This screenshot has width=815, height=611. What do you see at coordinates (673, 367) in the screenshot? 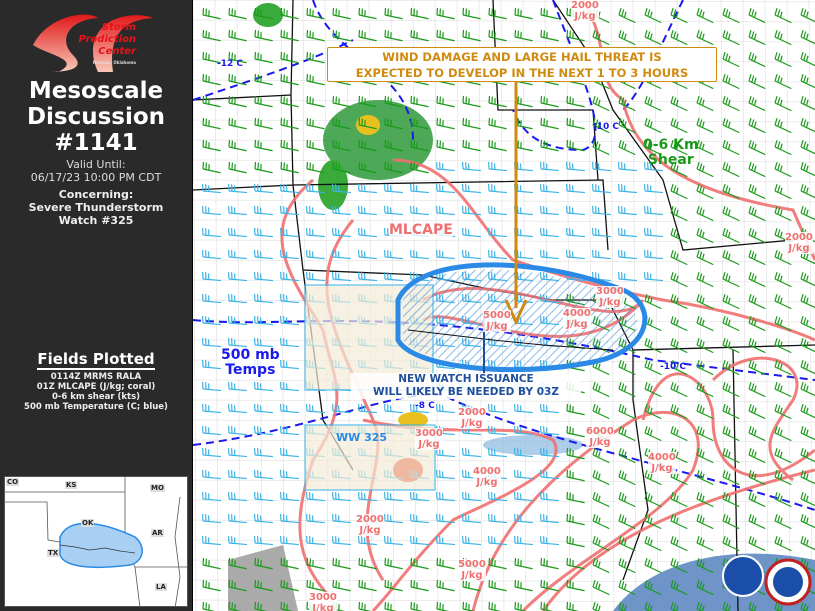
I see `temp-label: -10 C` at bounding box center [673, 367].